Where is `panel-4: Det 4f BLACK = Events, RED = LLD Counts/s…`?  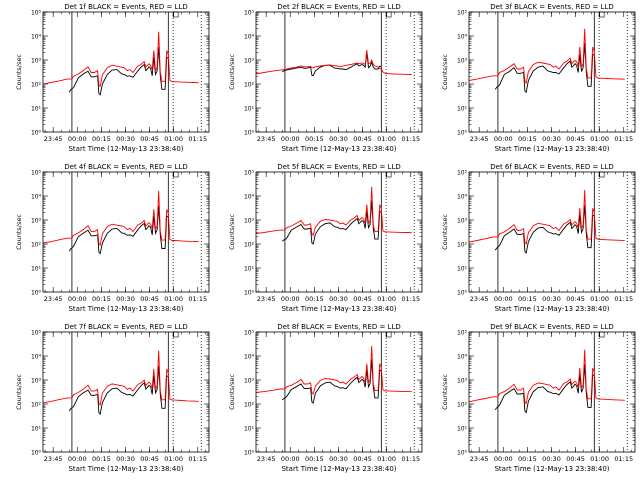
panel-4: Det 4f BLACK = Events, RED = LLD Counts/s… is located at coordinates (112, 238).